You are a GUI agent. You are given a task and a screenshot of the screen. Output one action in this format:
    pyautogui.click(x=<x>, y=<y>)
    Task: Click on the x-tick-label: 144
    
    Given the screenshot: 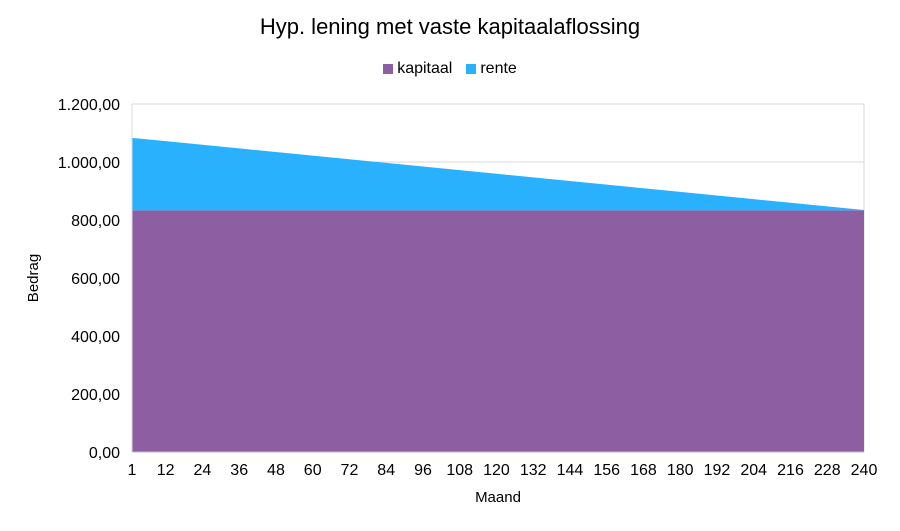 What is the action you would take?
    pyautogui.click(x=570, y=470)
    